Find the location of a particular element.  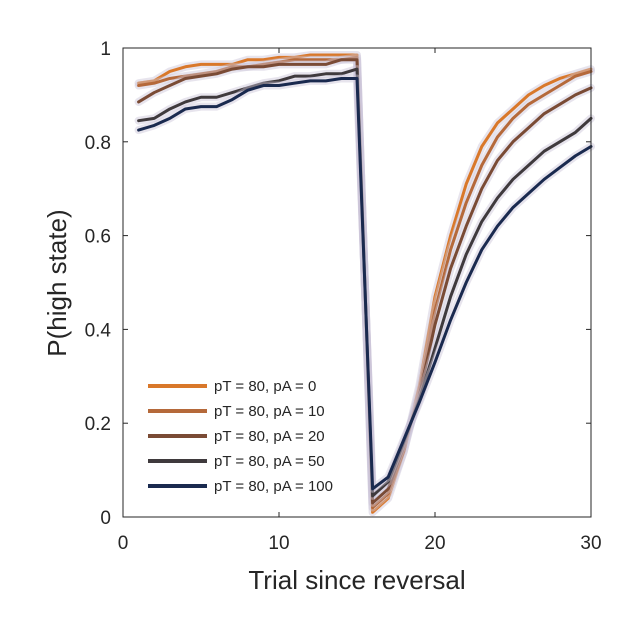

x-tick-label-3: 30 is located at coordinates (590, 543).